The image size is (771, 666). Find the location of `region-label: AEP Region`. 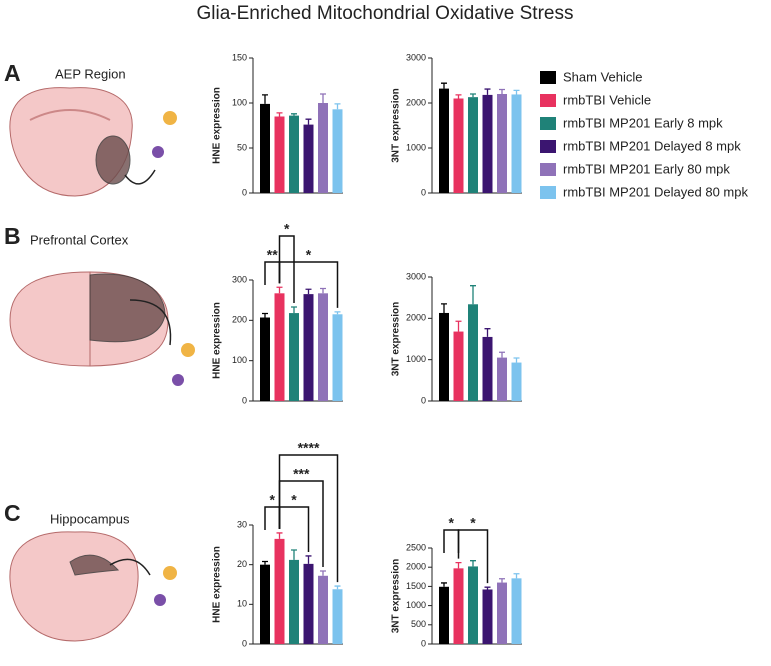

region-label: AEP Region is located at coordinates (90, 73).